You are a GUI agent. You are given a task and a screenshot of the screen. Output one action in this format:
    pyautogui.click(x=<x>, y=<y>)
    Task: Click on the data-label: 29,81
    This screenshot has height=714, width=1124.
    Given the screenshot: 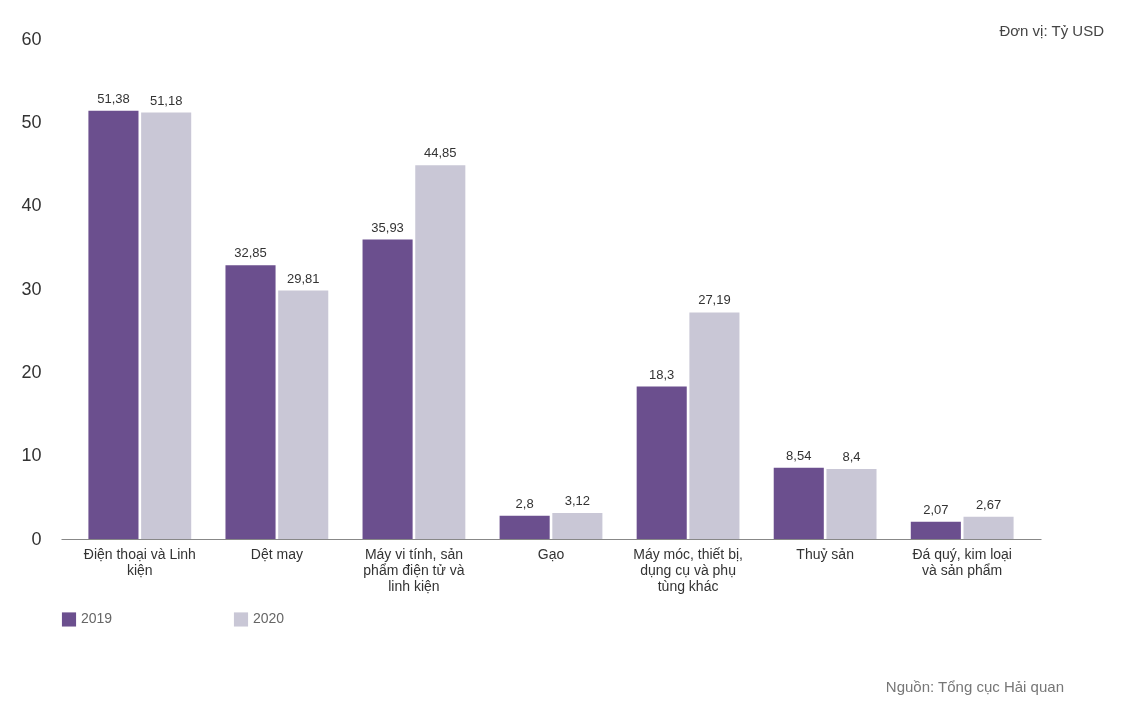 What is the action you would take?
    pyautogui.click(x=303, y=278)
    